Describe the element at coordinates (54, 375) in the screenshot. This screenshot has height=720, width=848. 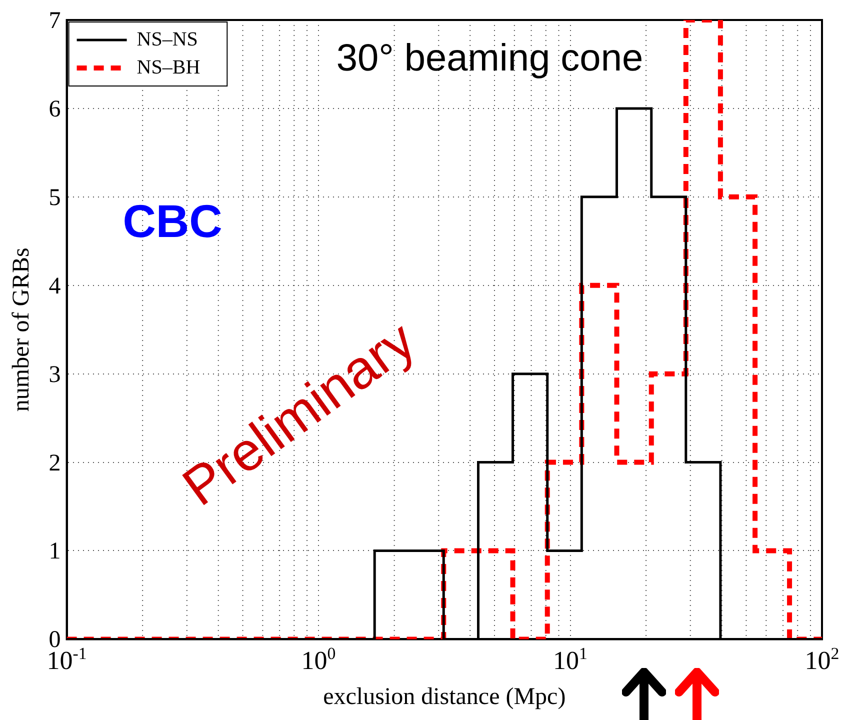
I see `y-tick-label: 3` at that location.